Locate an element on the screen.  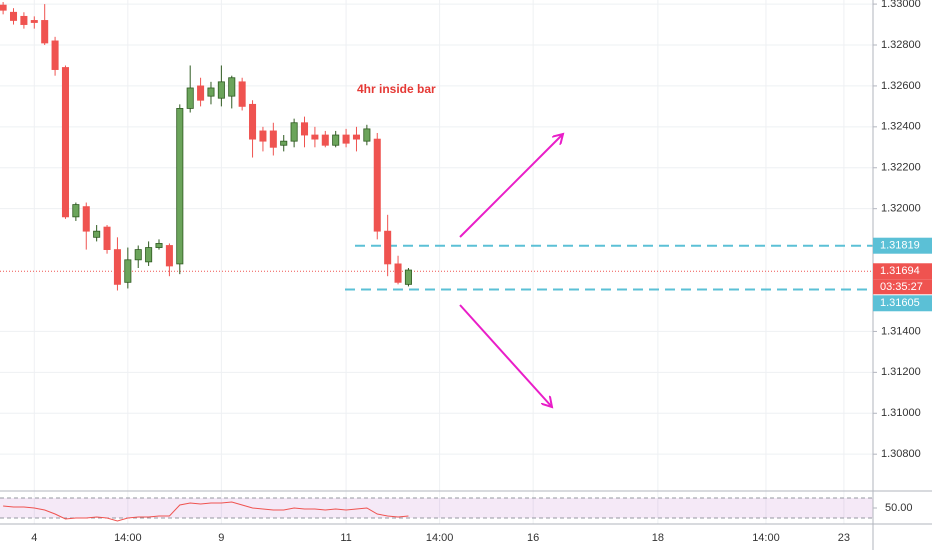
y-tick-label: 1.32200 is located at coordinates (901, 168).